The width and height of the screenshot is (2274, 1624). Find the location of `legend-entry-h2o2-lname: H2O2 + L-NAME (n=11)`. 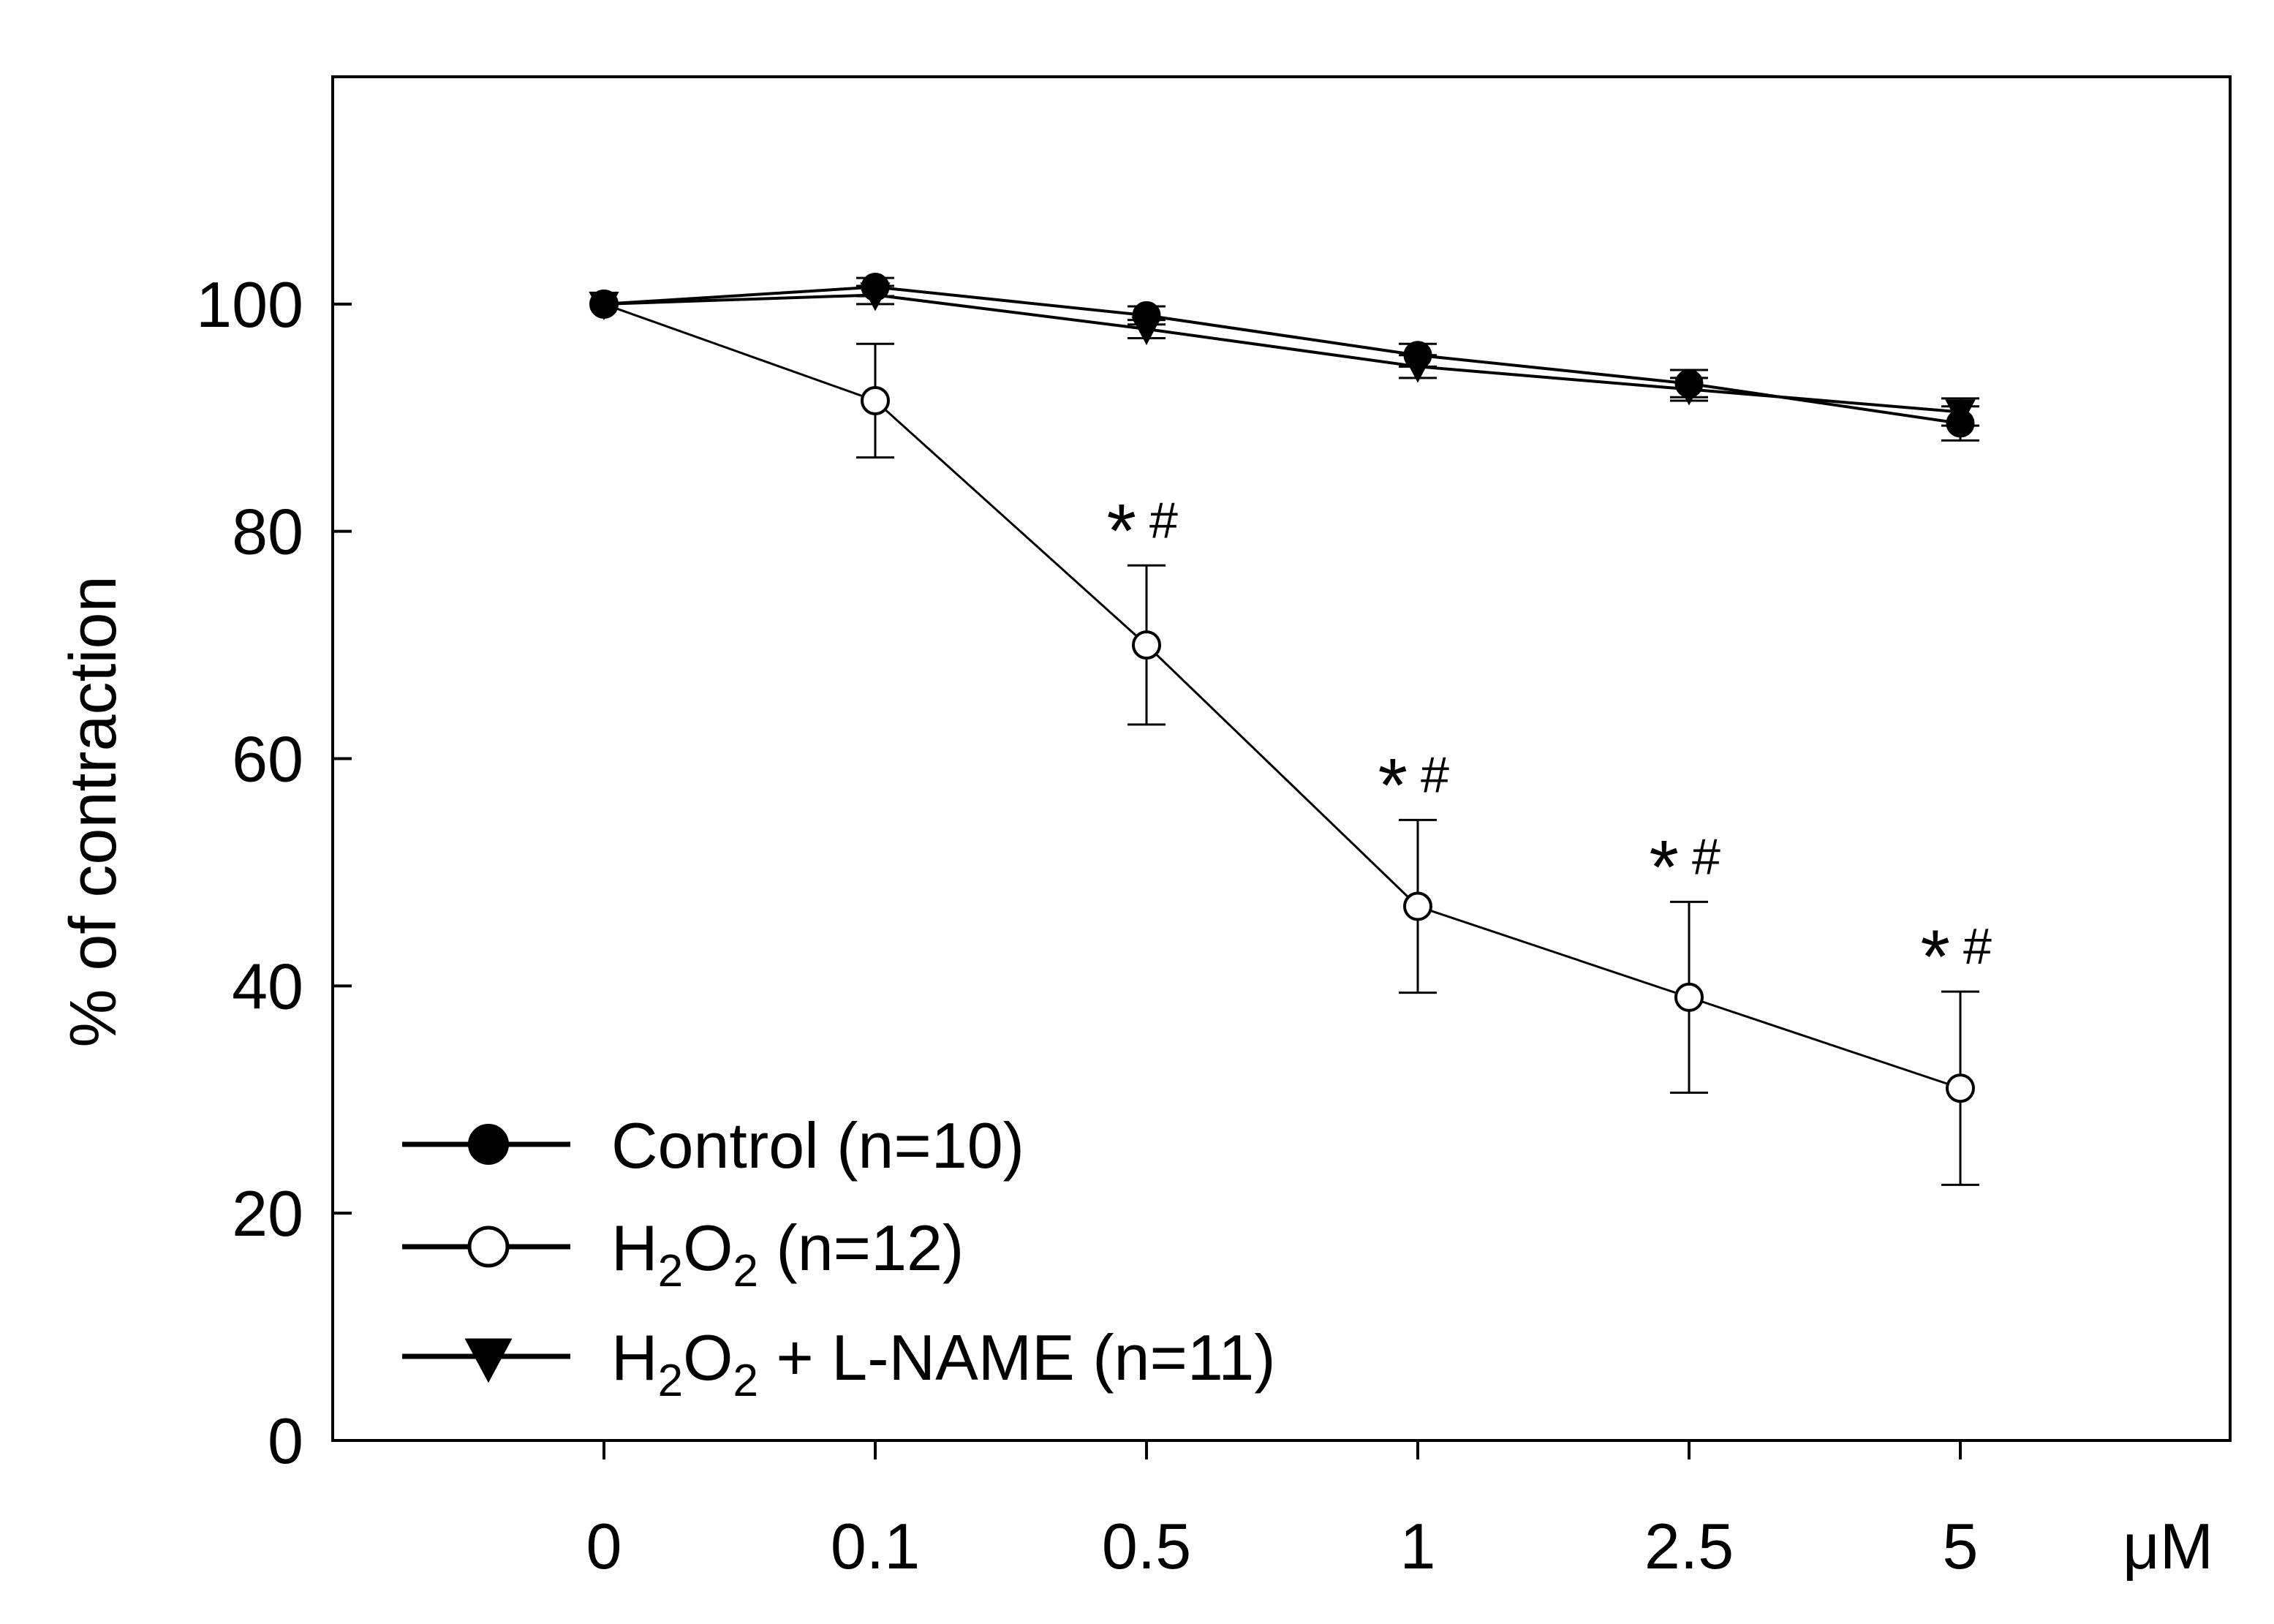

legend-entry-h2o2-lname: H2O2 + L-NAME (n=11) is located at coordinates (839, 1364).